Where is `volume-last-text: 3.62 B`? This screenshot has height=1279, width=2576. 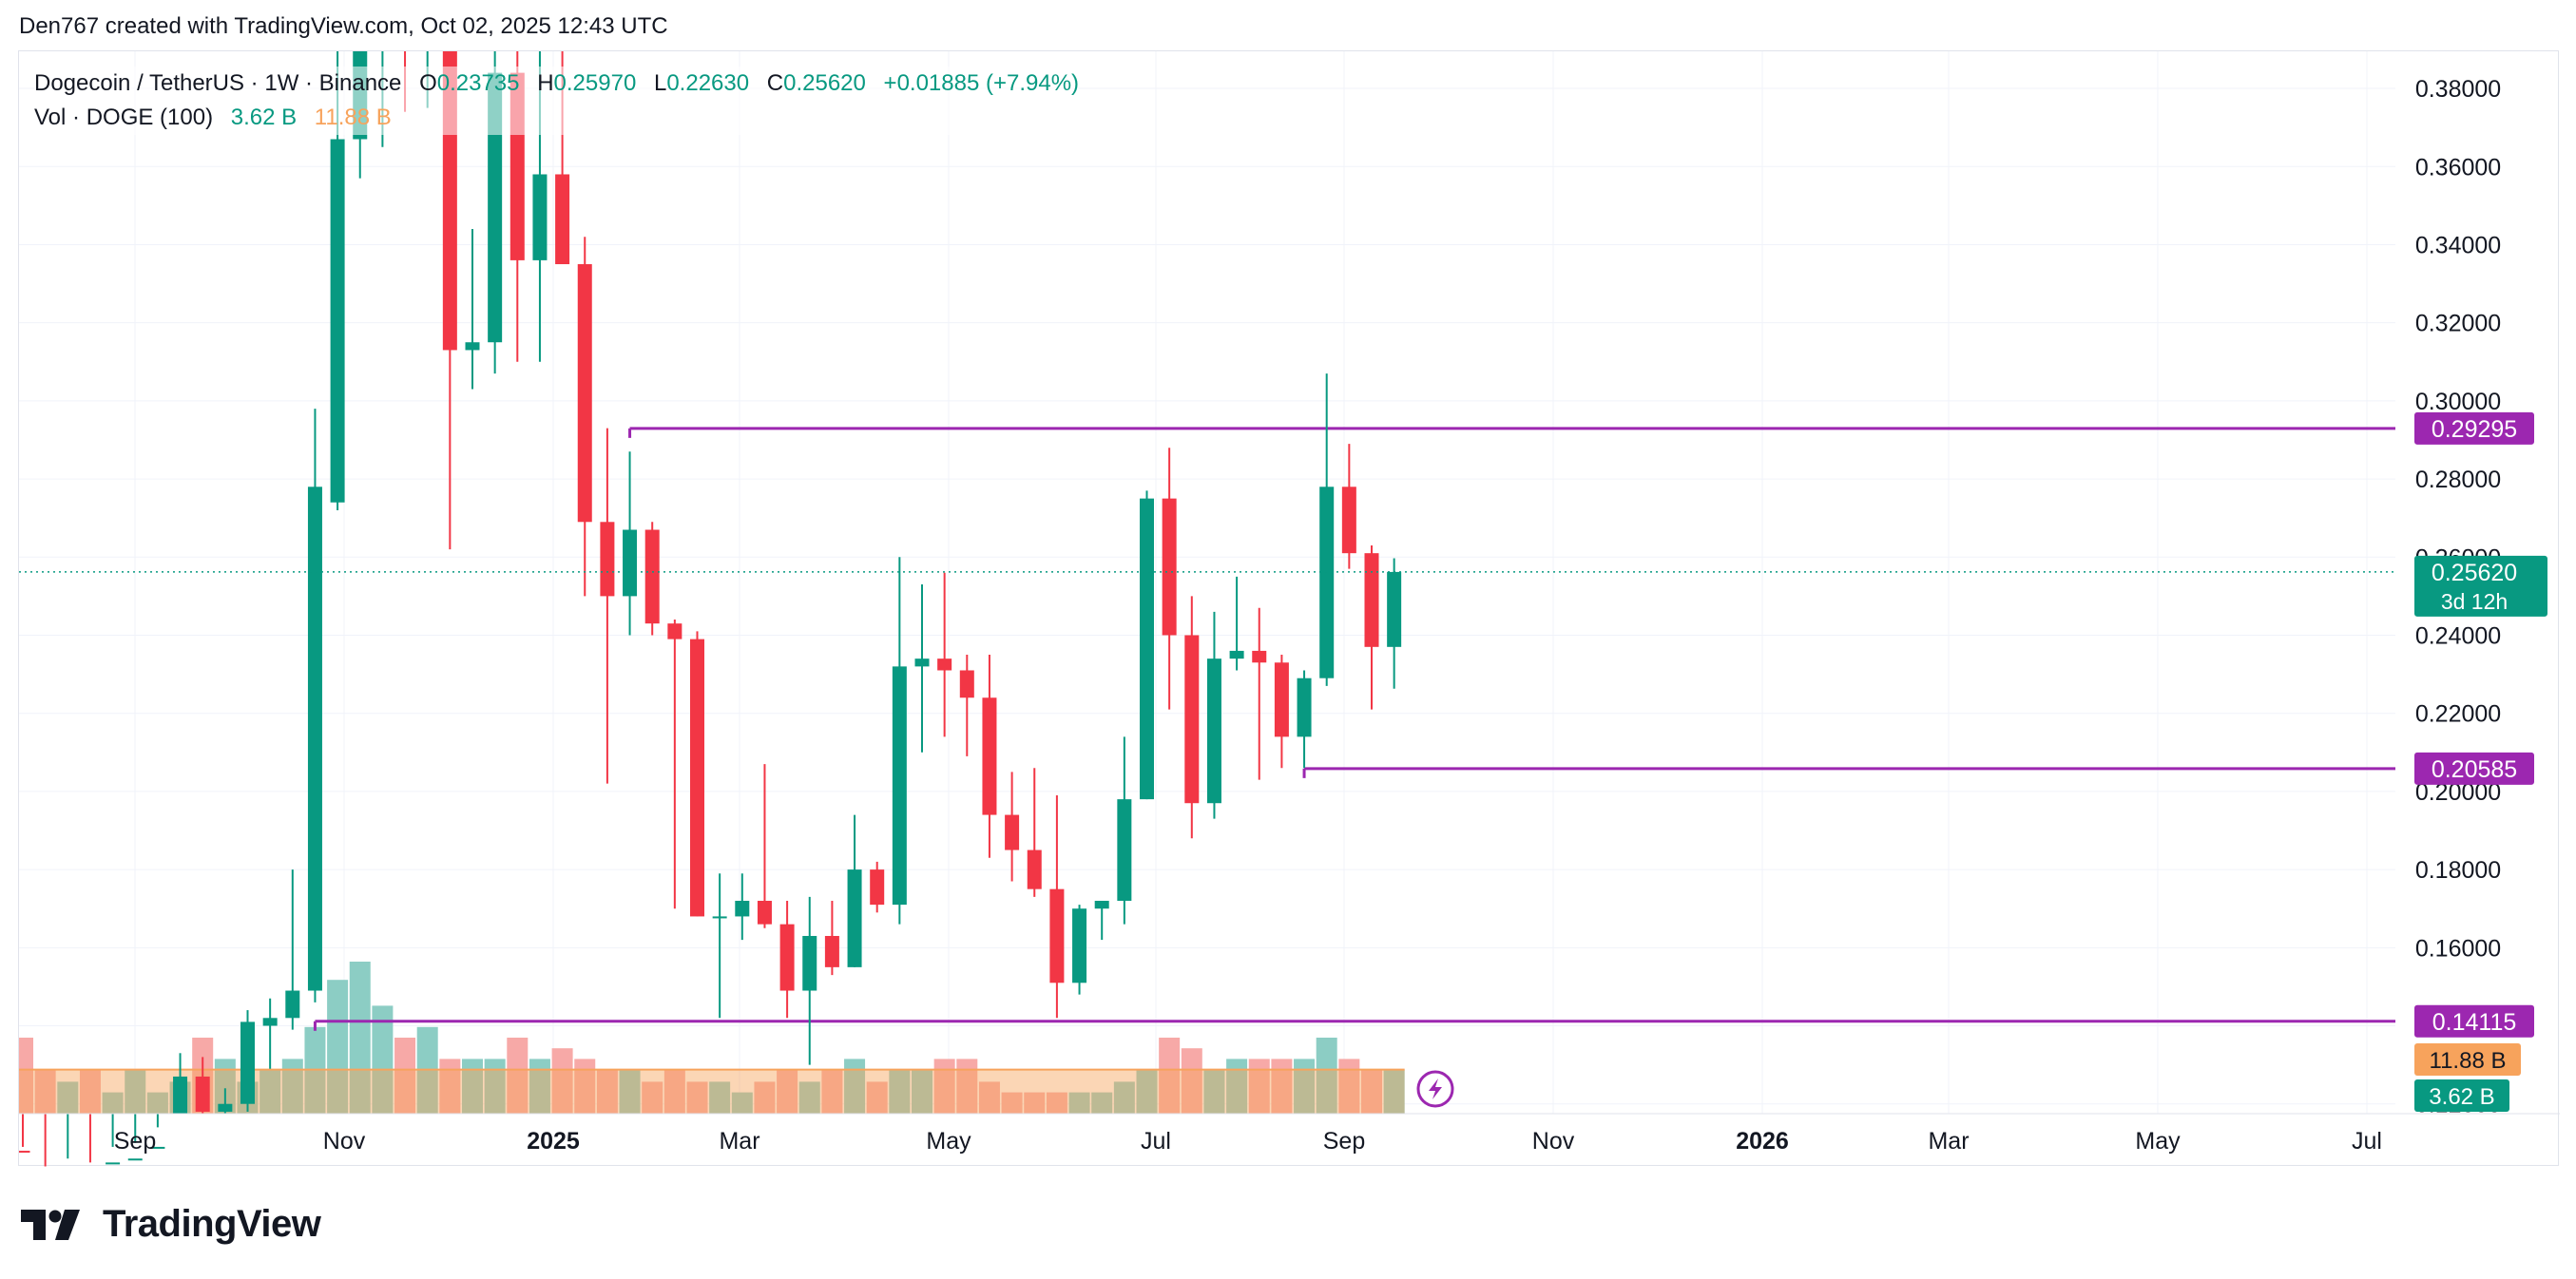
volume-last-text: 3.62 B is located at coordinates (2462, 1097).